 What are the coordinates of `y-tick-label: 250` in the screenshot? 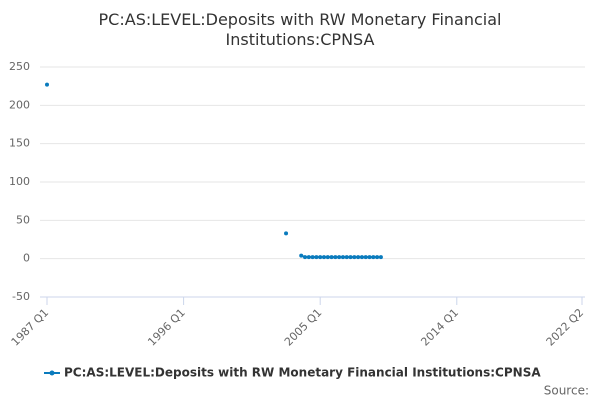 It's located at (19, 66).